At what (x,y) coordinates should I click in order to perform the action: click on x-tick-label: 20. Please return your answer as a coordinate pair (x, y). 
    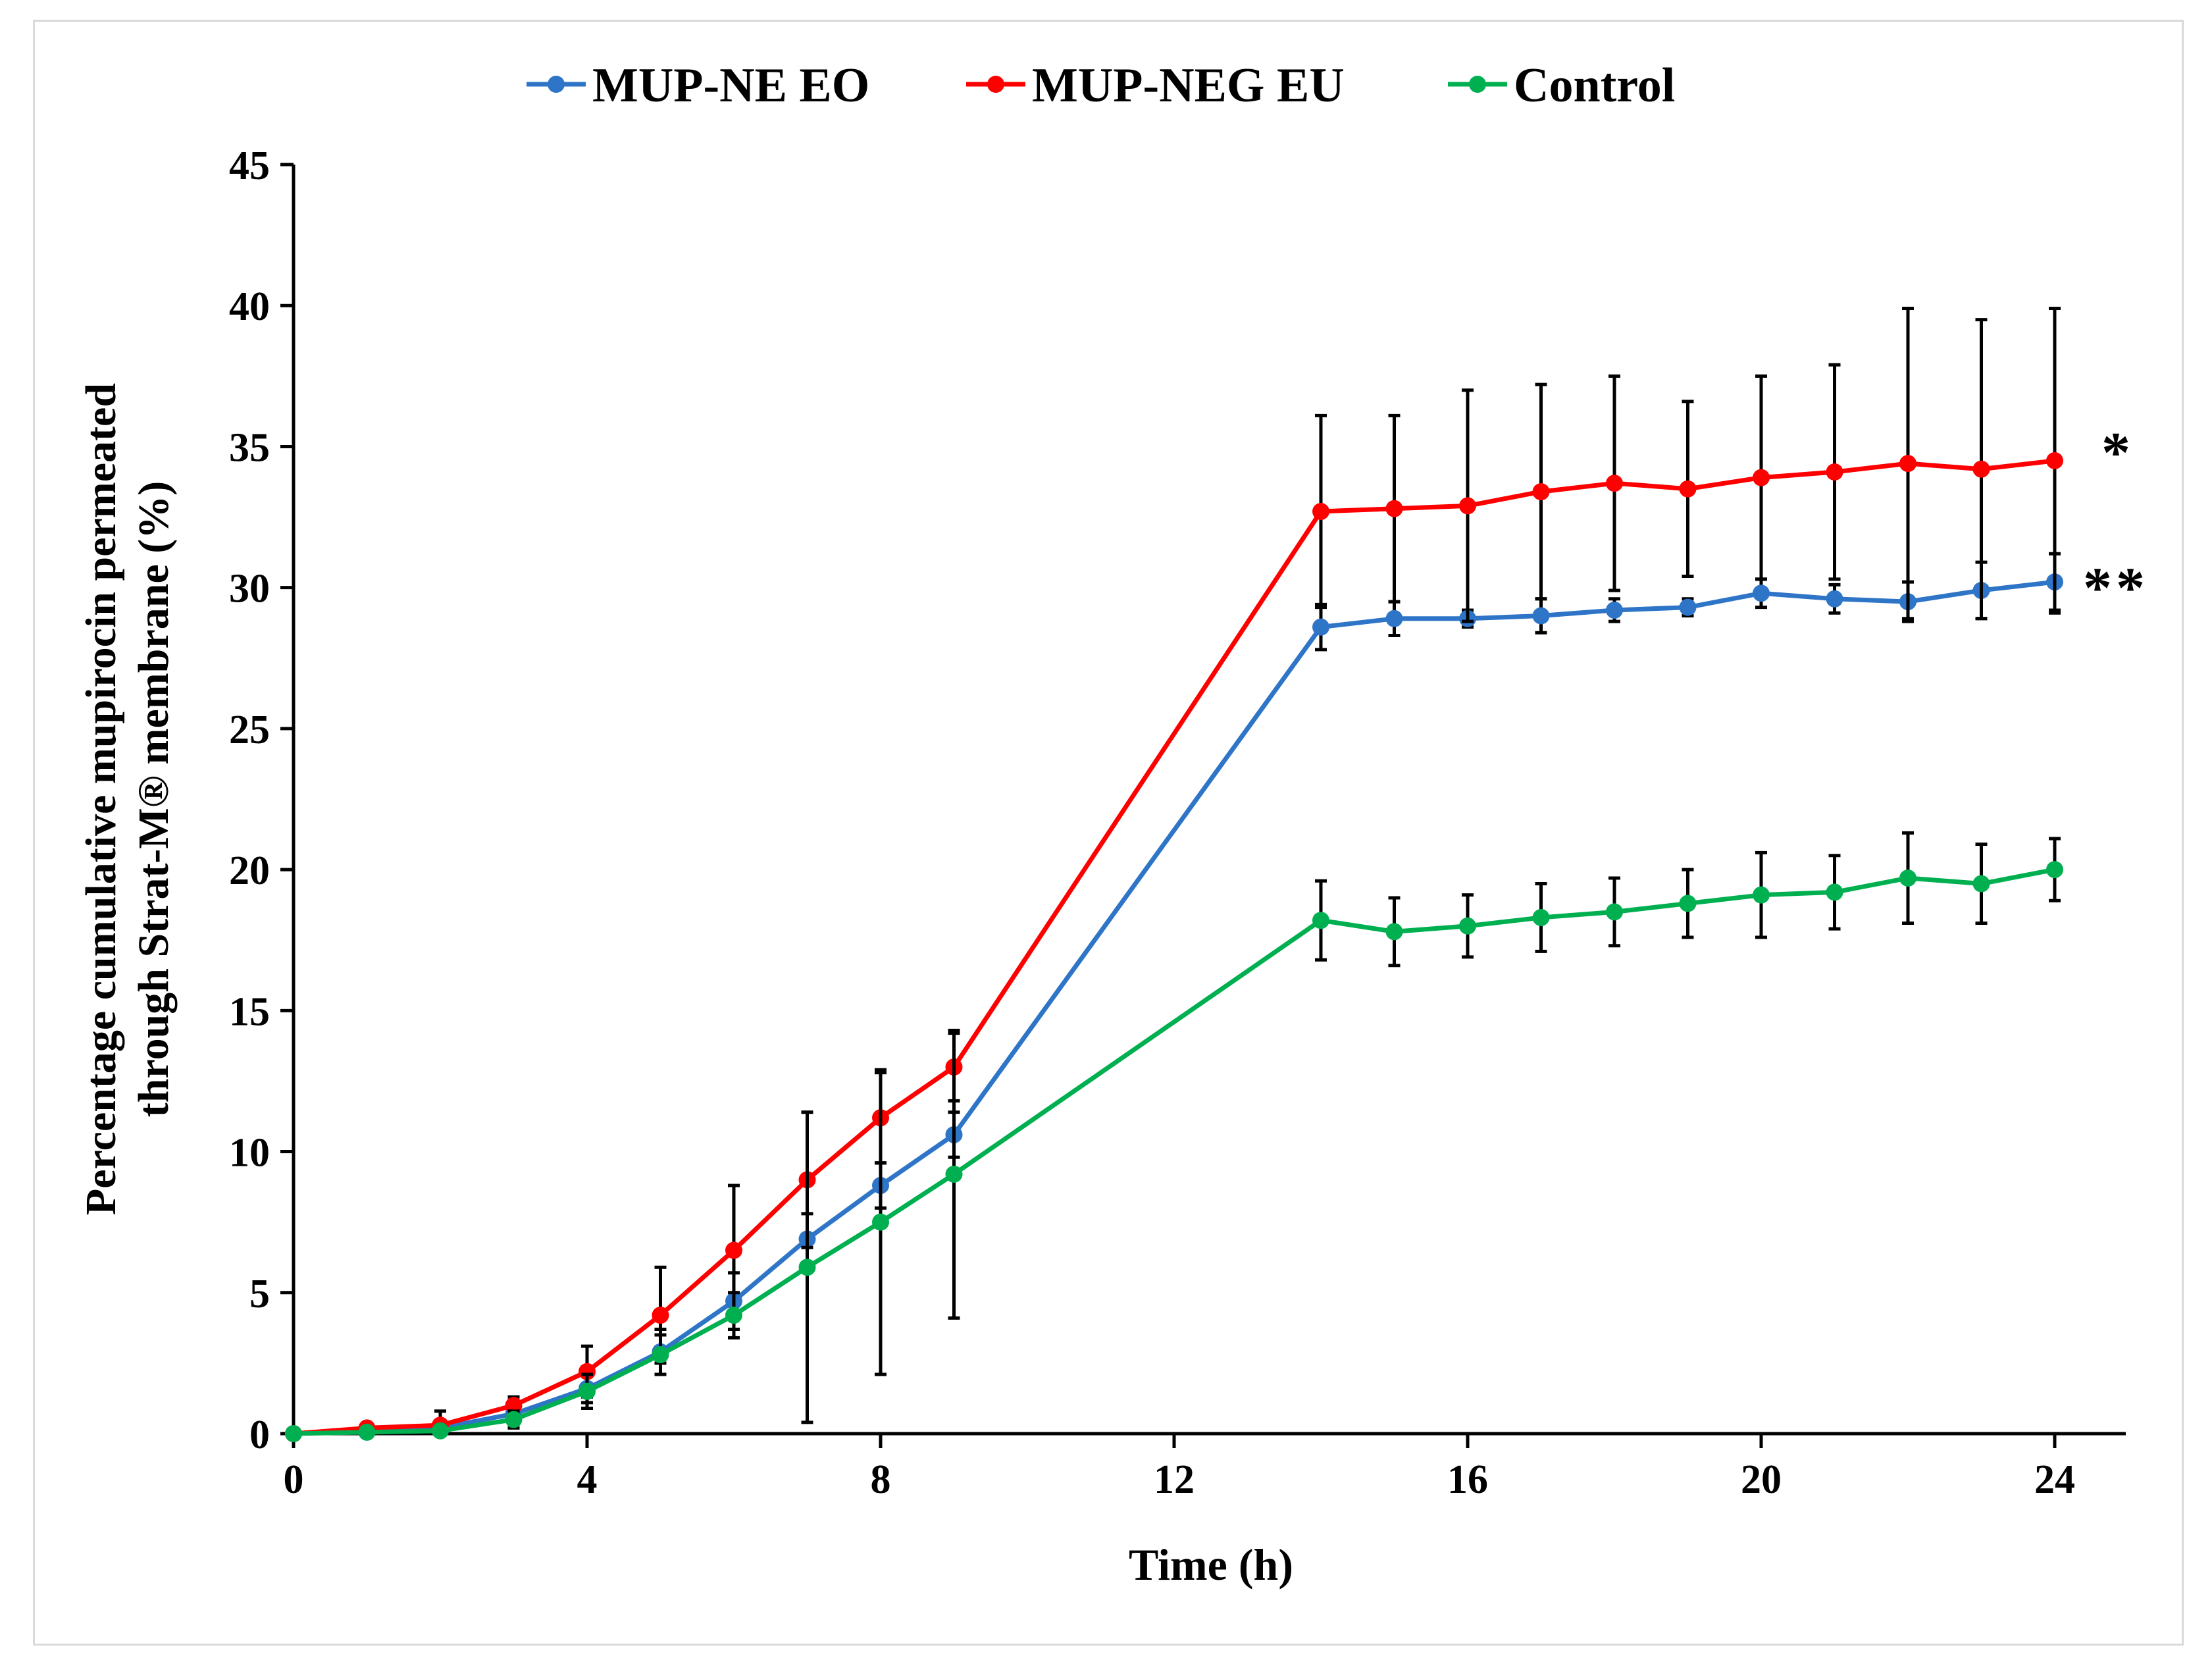
    Looking at the image, I should click on (1761, 1479).